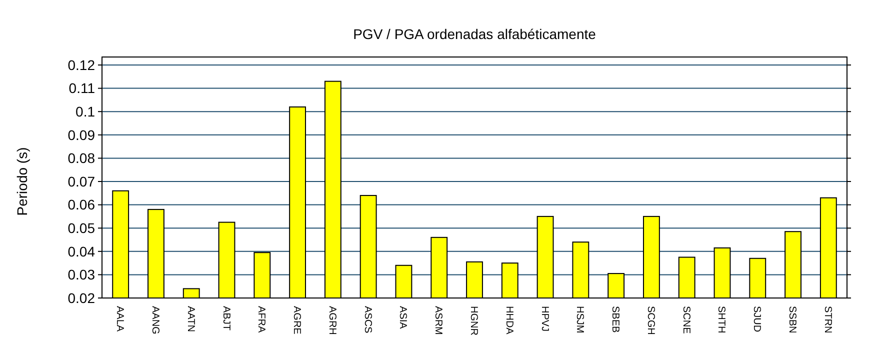  Describe the element at coordinates (615, 320) in the screenshot. I see `x-tick-label: SBEB` at that location.